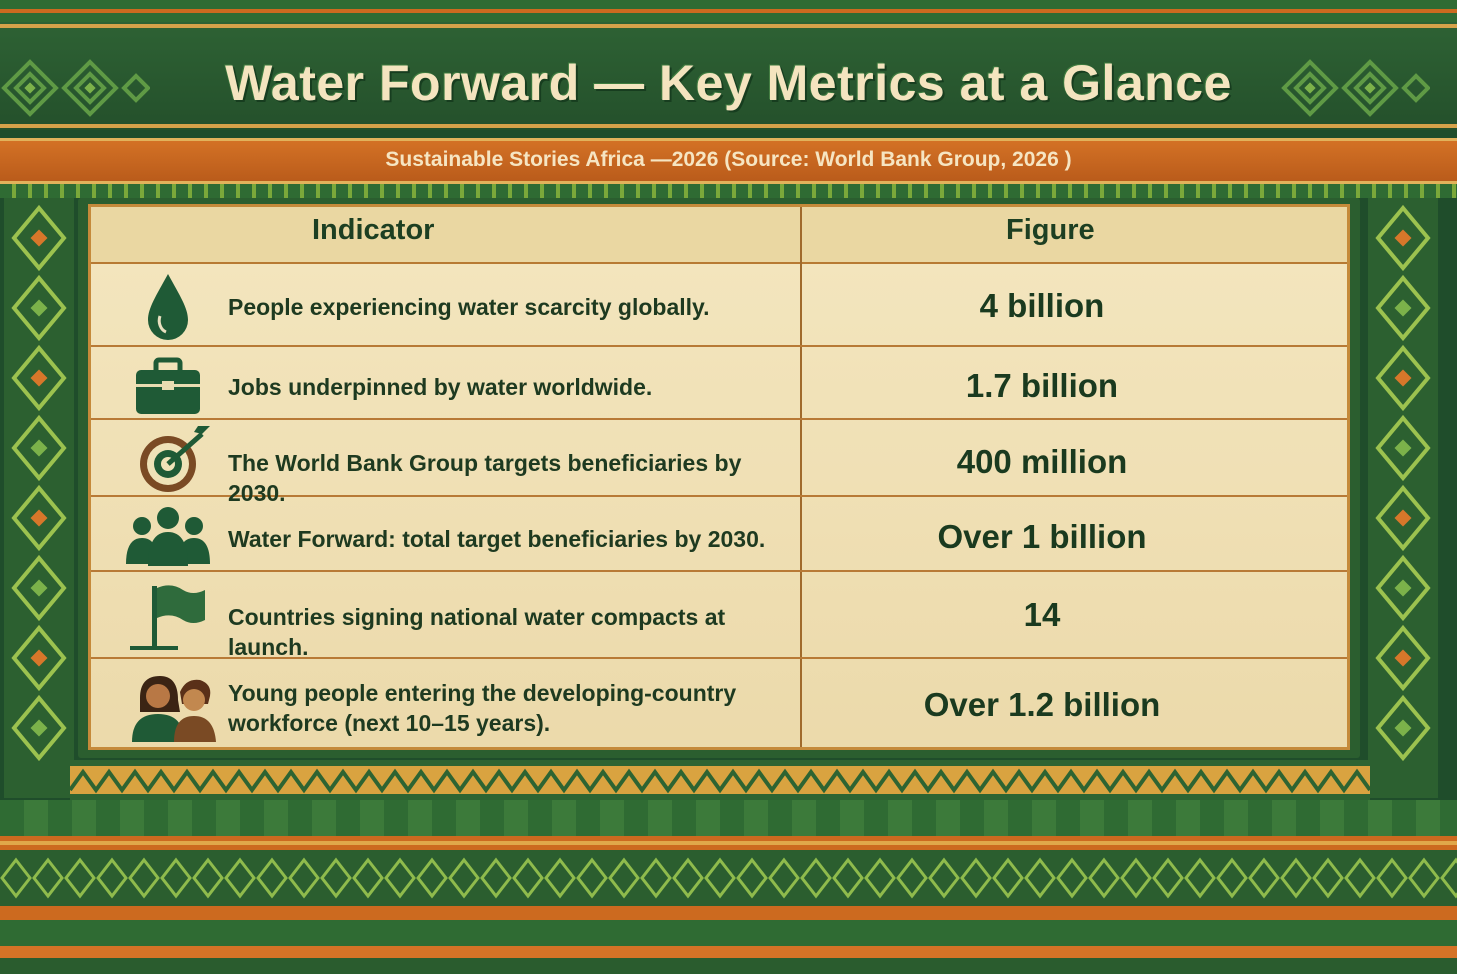 The width and height of the screenshot is (1457, 974). What do you see at coordinates (1355, 88) in the screenshot?
I see `right-tribal-pattern` at bounding box center [1355, 88].